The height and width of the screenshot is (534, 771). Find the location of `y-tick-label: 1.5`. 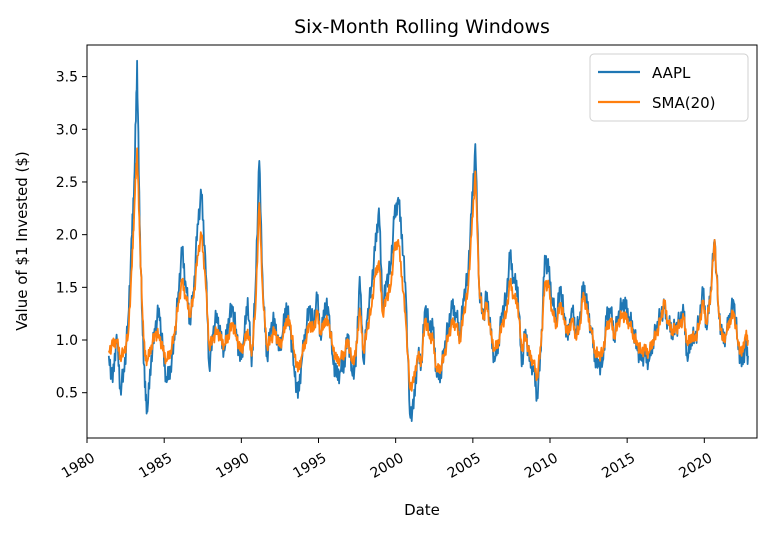

y-tick-label: 1.5 is located at coordinates (67, 288).